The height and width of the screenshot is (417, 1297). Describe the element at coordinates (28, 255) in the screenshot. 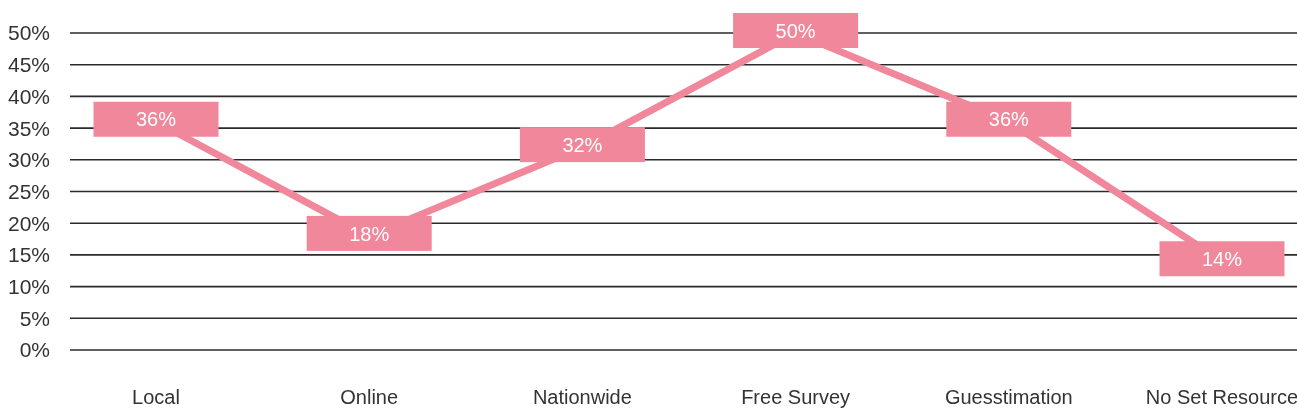

I see `y-tick-label: 15%` at that location.